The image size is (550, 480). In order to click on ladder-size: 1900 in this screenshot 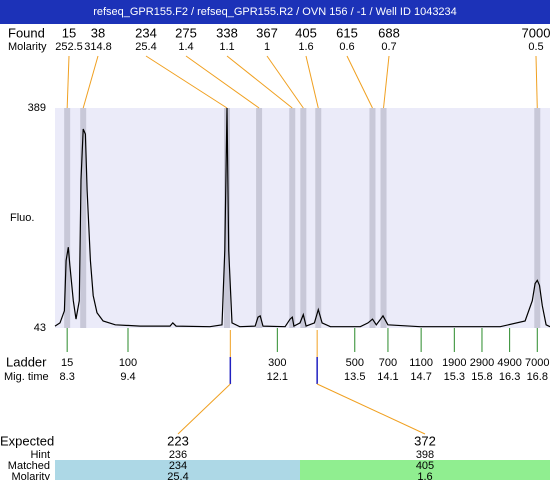, I will do `click(454, 363)`.